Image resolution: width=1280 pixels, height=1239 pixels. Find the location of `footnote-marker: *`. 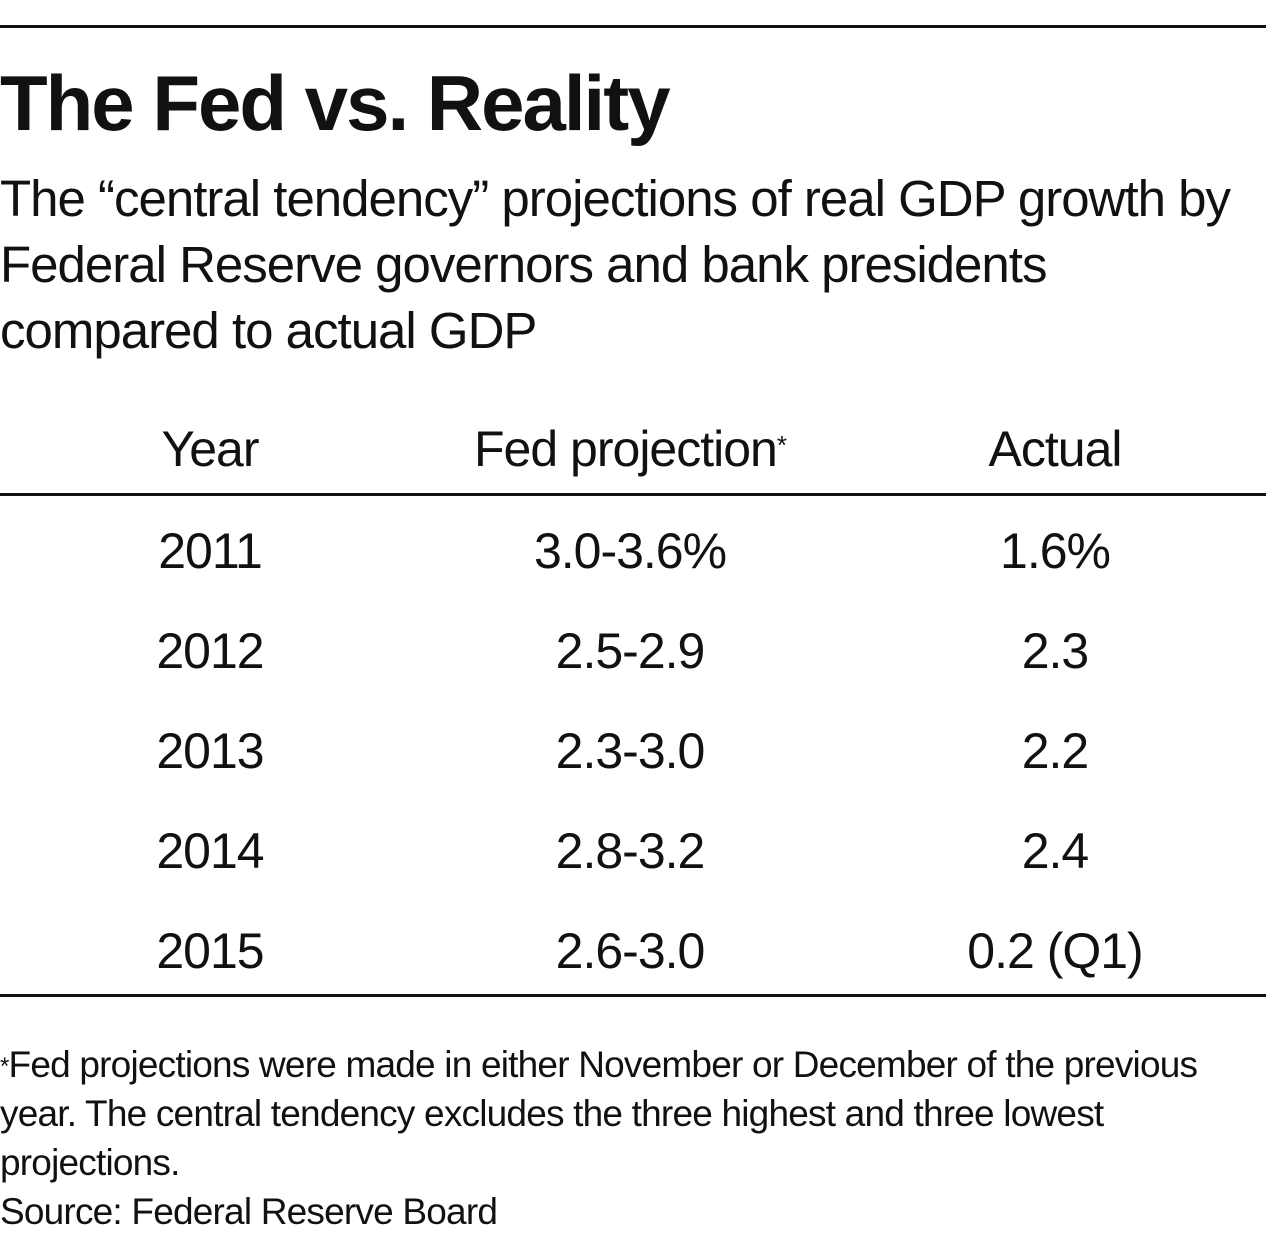

footnote-marker: * is located at coordinates (4, 1066).